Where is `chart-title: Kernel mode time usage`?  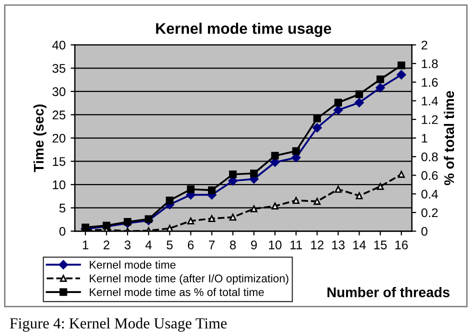 chart-title: Kernel mode time usage is located at coordinates (244, 30).